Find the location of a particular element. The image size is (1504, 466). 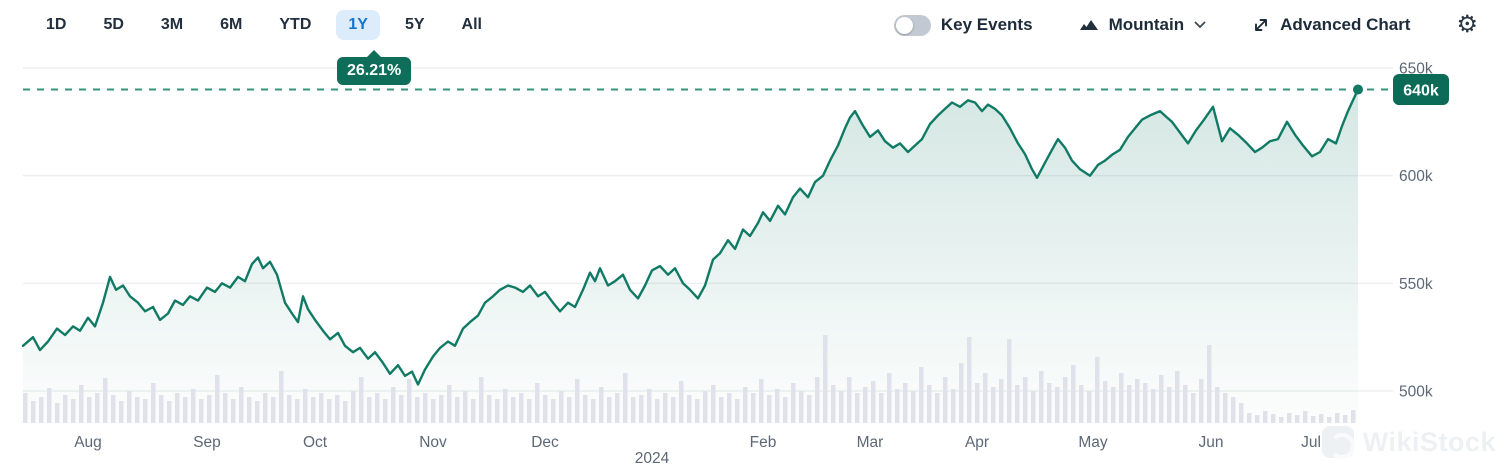

range-button-1y: 1Y is located at coordinates (358, 25).